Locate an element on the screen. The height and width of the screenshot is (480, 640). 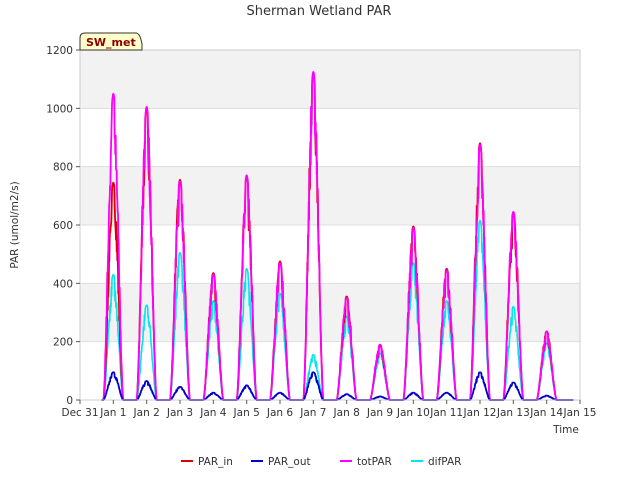
x-tick-label: Jan 10 is located at coordinates (413, 413).